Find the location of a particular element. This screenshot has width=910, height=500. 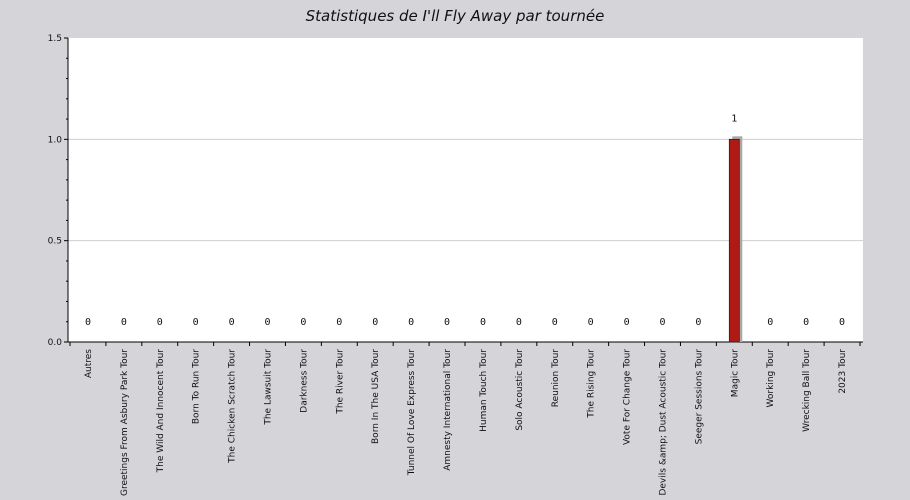

x-tick-label: Reunion Tour is located at coordinates (556, 378).